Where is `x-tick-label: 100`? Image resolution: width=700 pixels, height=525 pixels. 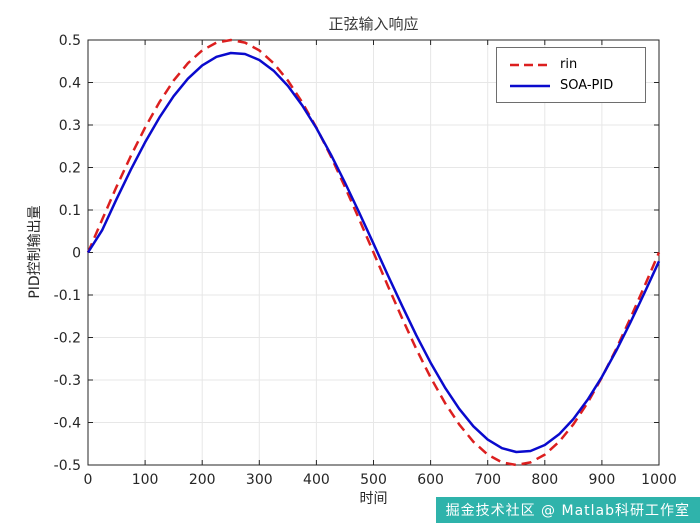 x-tick-label: 100 is located at coordinates (145, 480).